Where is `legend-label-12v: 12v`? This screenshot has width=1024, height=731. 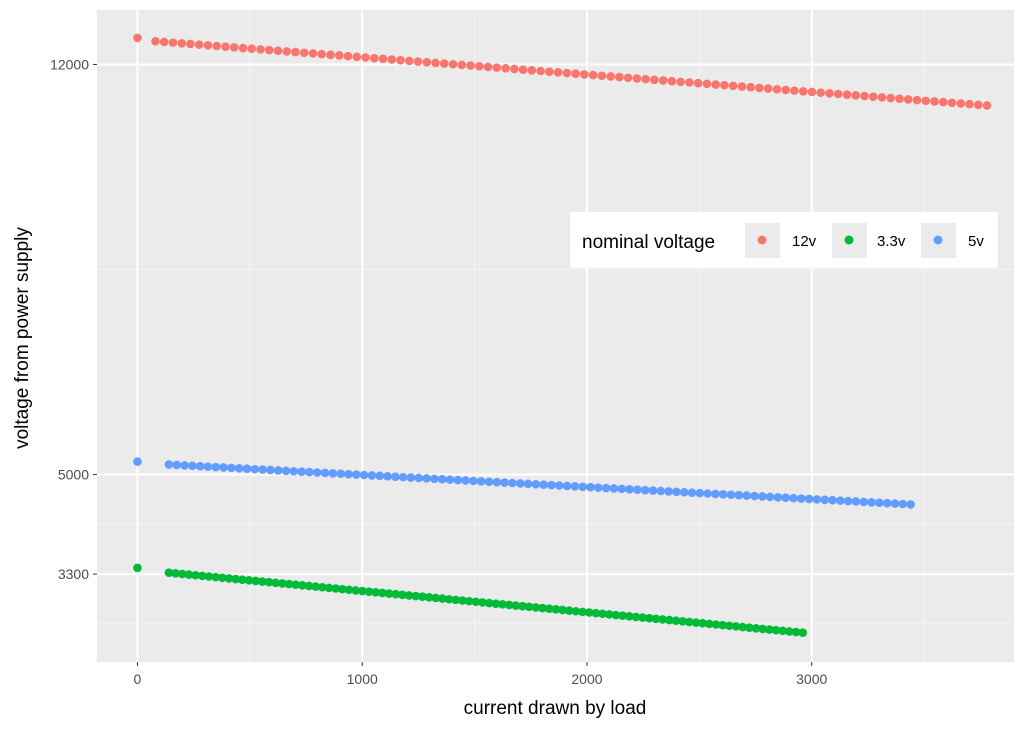
legend-label-12v: 12v is located at coordinates (804, 241).